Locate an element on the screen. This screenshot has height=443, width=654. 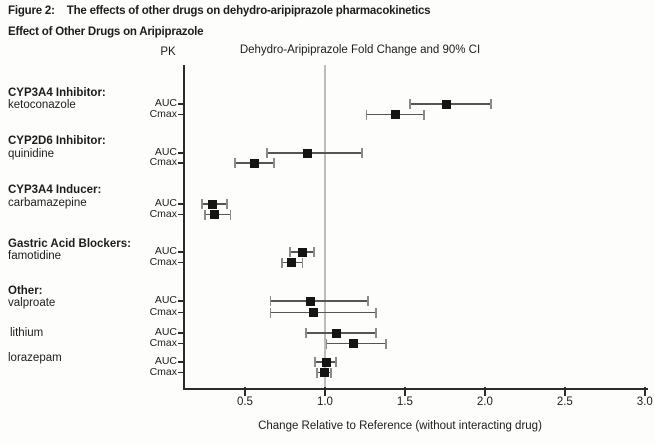
y-axis-tick-famotidine-auc is located at coordinates (180, 252).